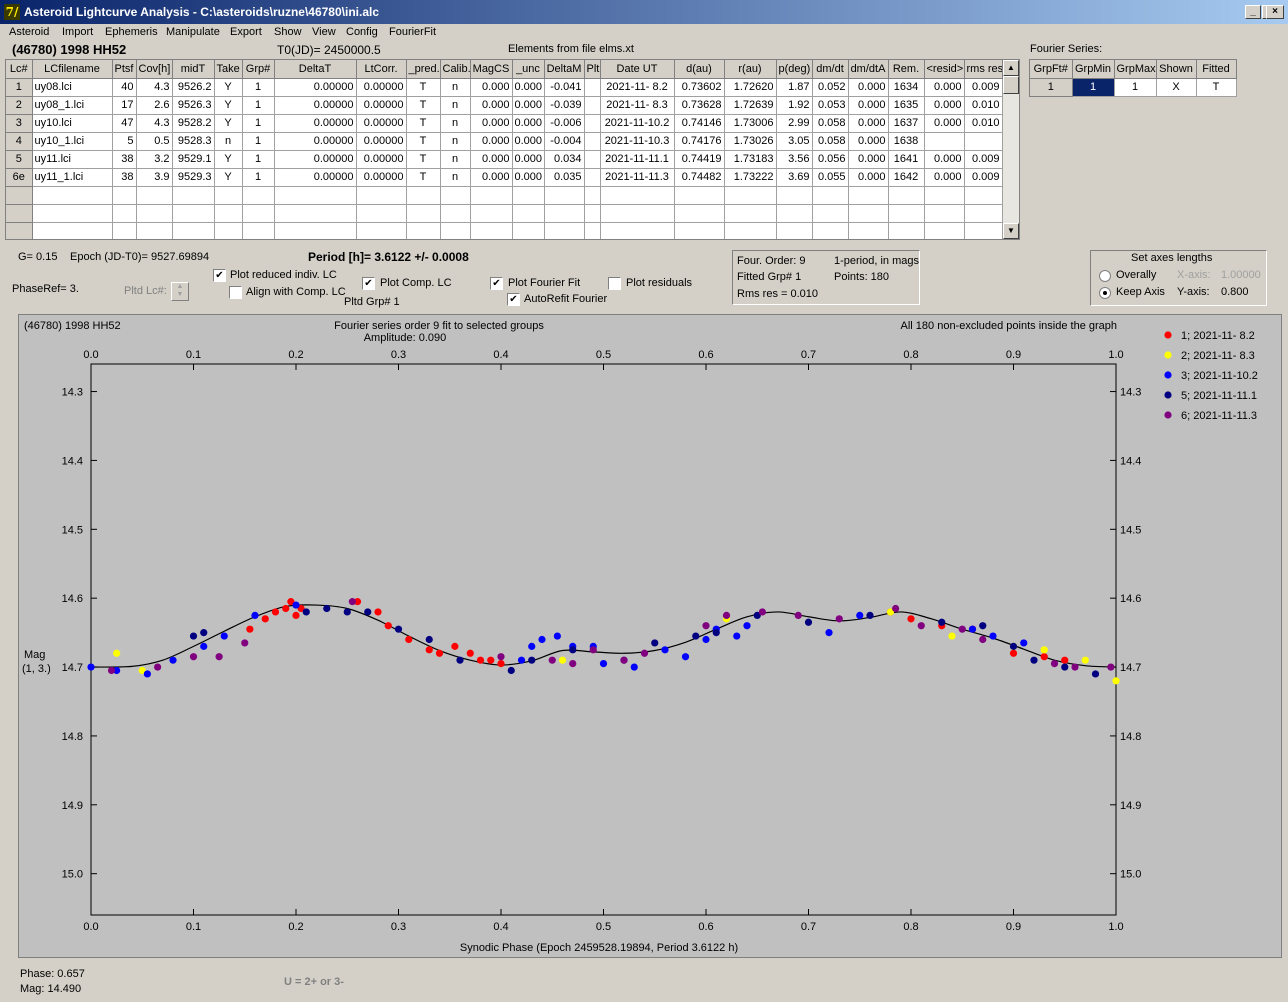  Describe the element at coordinates (423, 69) in the screenshot. I see `column-header: _pred.` at that location.